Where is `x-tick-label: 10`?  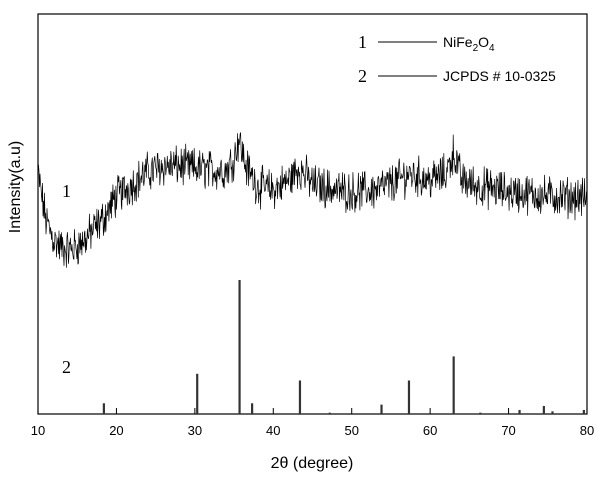 x-tick-label: 10 is located at coordinates (38, 430).